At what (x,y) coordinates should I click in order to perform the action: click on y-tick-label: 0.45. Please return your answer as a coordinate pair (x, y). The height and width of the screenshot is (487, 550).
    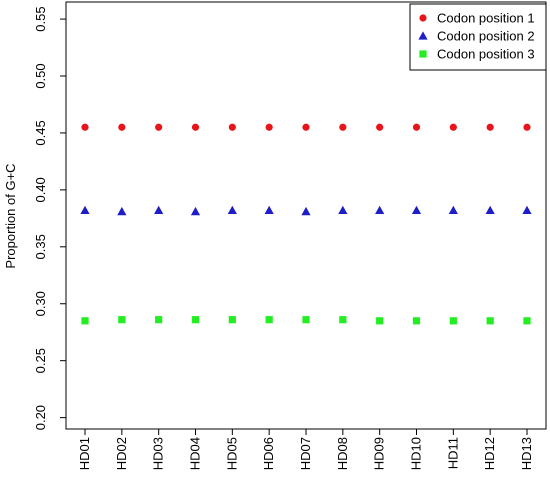
    Looking at the image, I should click on (40, 132).